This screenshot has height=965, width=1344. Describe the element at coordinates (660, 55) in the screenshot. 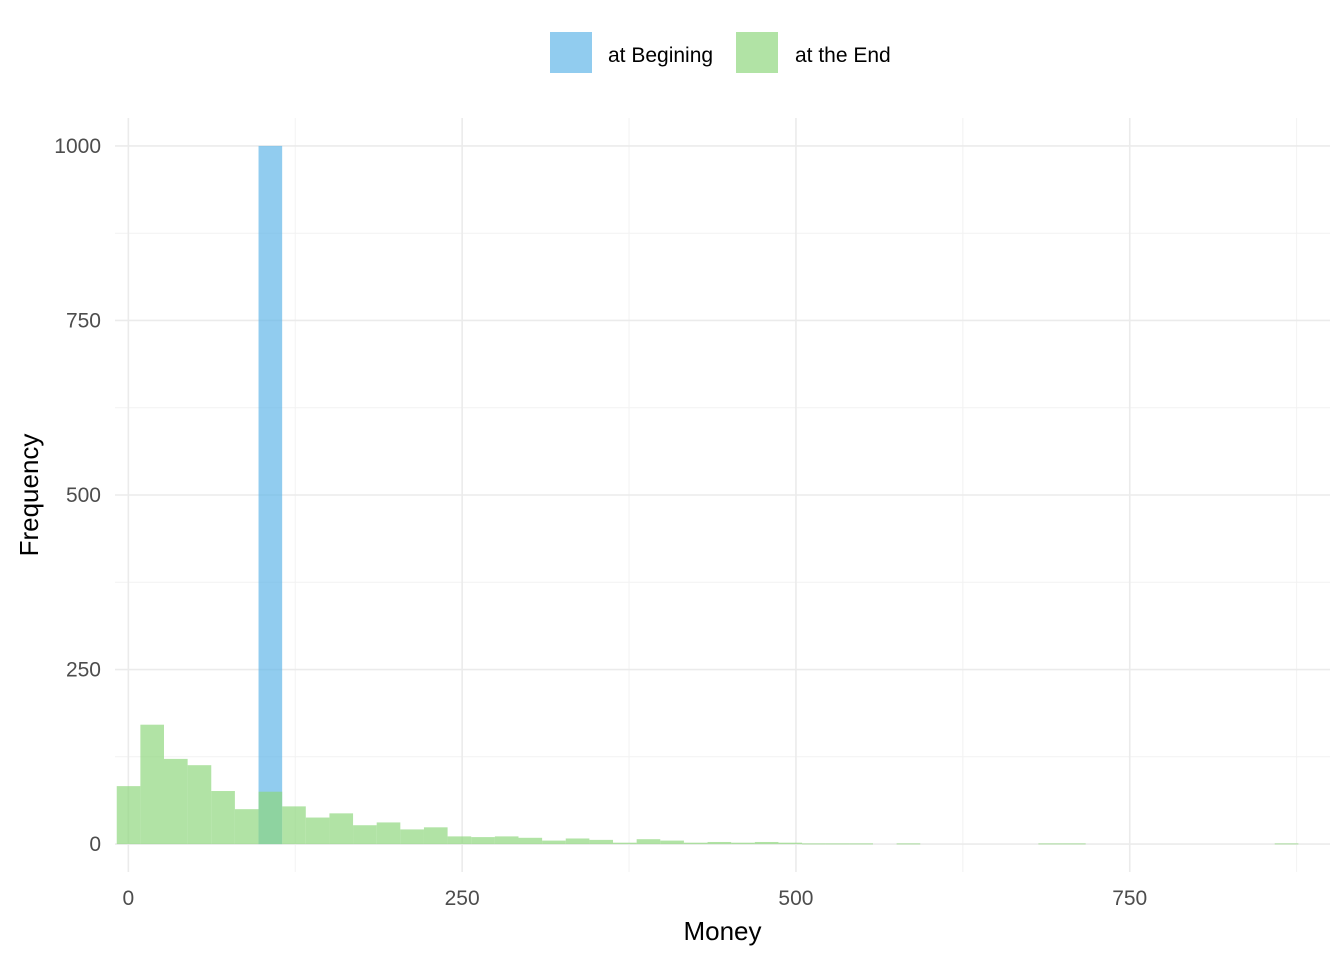

I see `legend-label-at-begining: at Begining` at that location.